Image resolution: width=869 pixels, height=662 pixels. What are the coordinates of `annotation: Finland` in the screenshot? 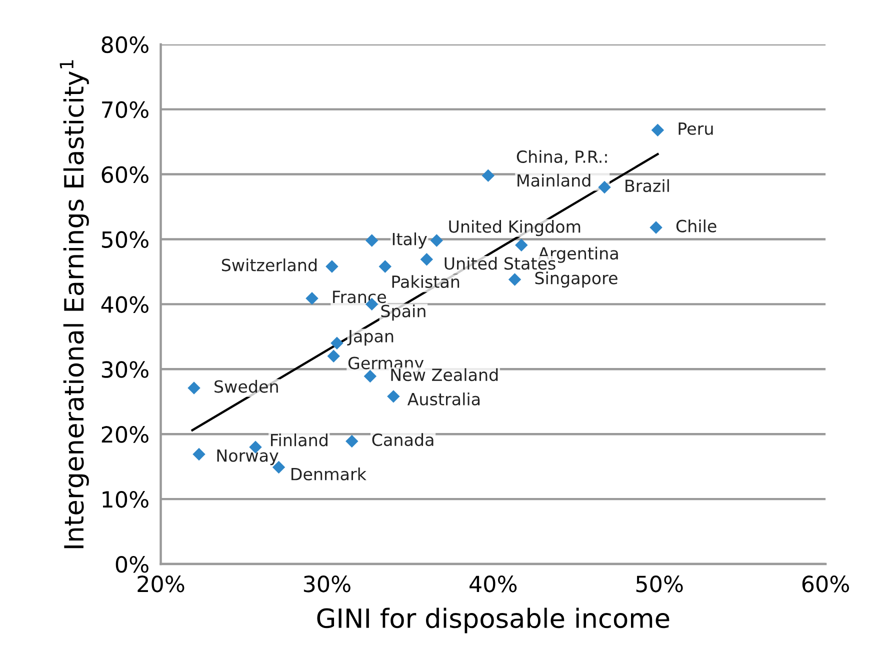 It's located at (299, 439).